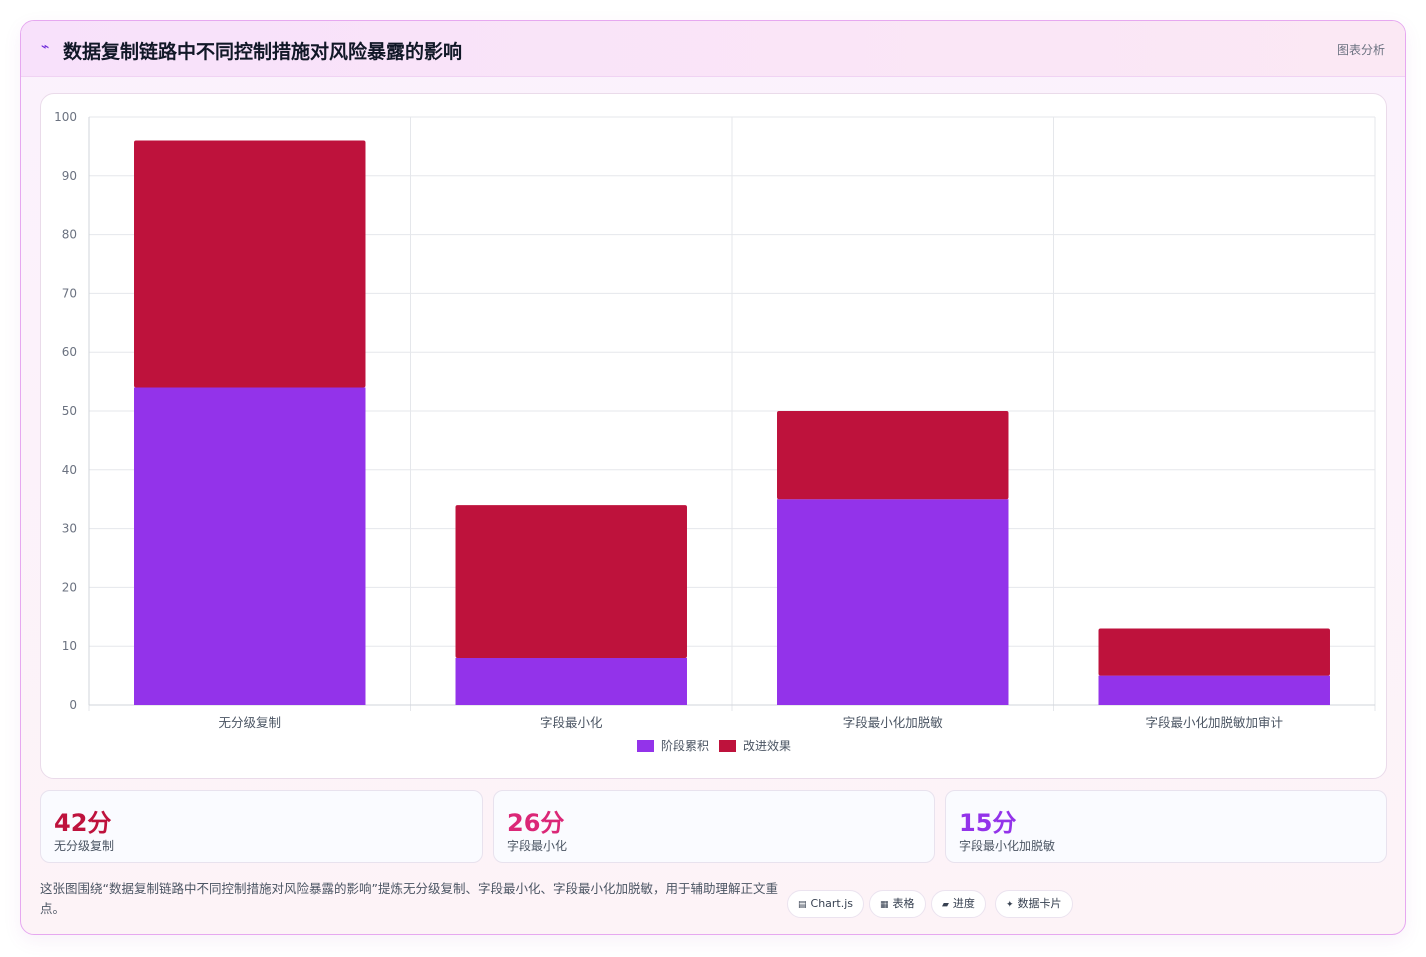 This screenshot has width=1426, height=957. What do you see at coordinates (69, 470) in the screenshot?
I see `y-tick-label: 40` at bounding box center [69, 470].